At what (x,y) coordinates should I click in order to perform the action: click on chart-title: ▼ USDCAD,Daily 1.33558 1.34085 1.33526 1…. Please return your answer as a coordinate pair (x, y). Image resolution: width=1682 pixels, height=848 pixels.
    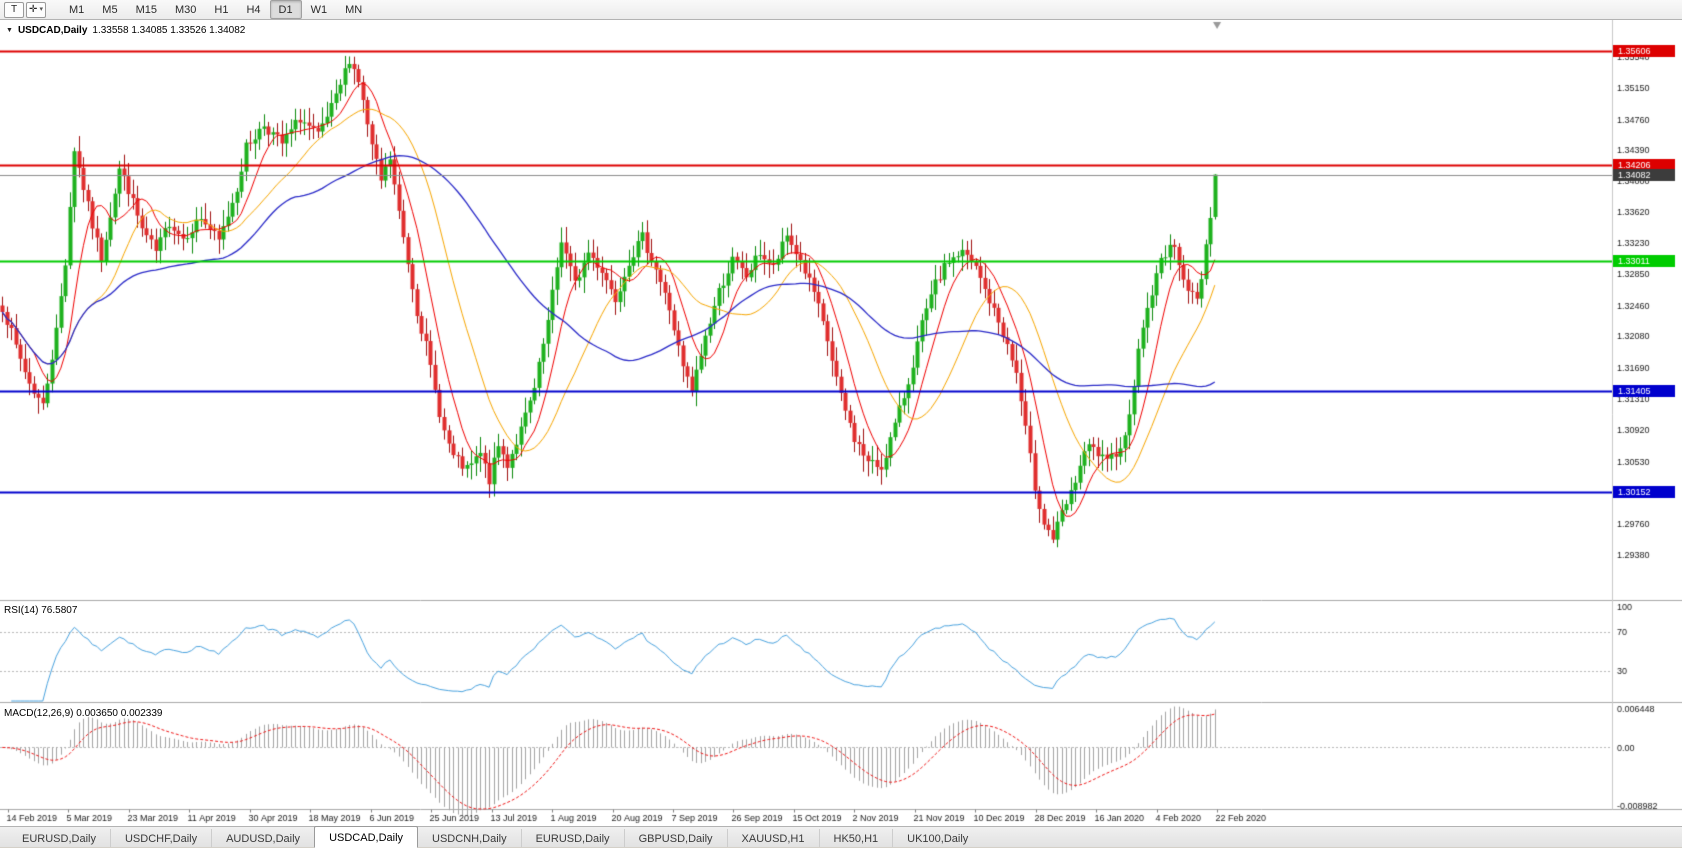
    Looking at the image, I should click on (125, 30).